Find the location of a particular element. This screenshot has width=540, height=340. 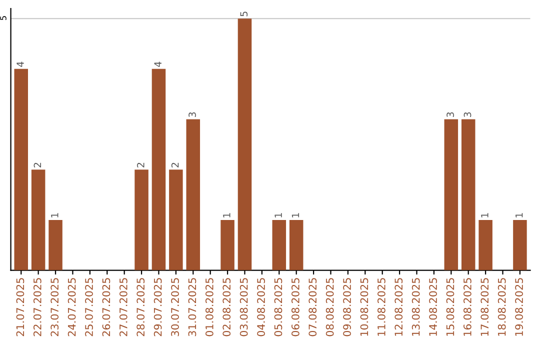

x-tick-label: 04.08.2025 is located at coordinates (261, 307).